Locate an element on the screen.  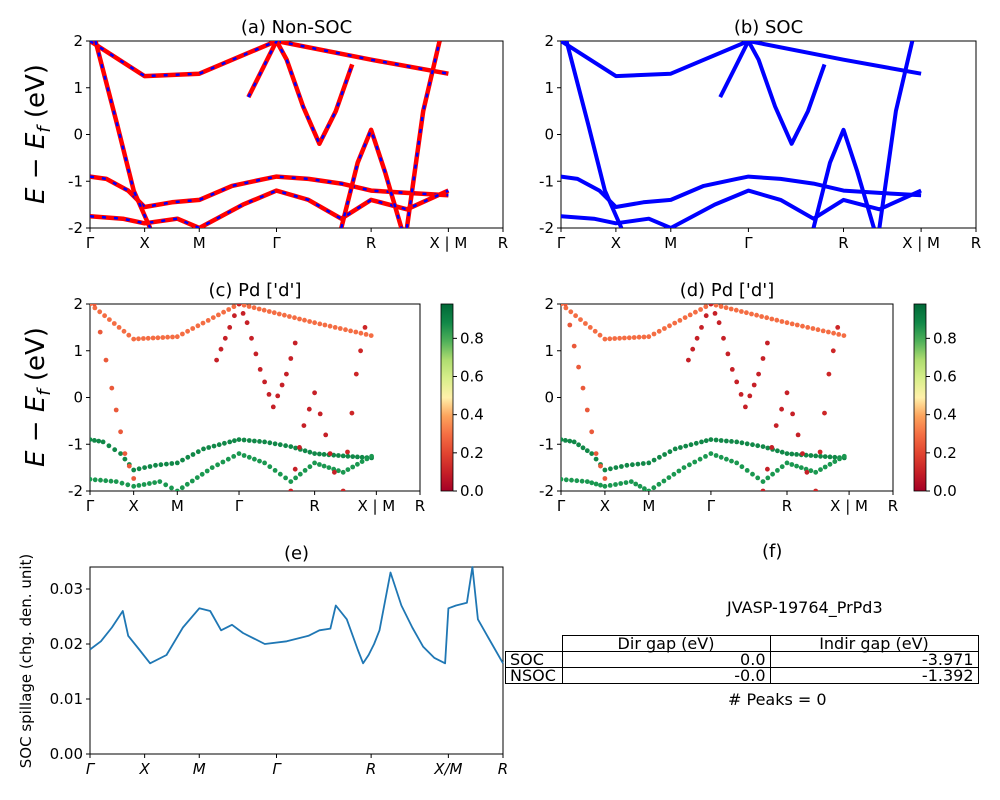
ytick-label: 1 is located at coordinates (78, 351).